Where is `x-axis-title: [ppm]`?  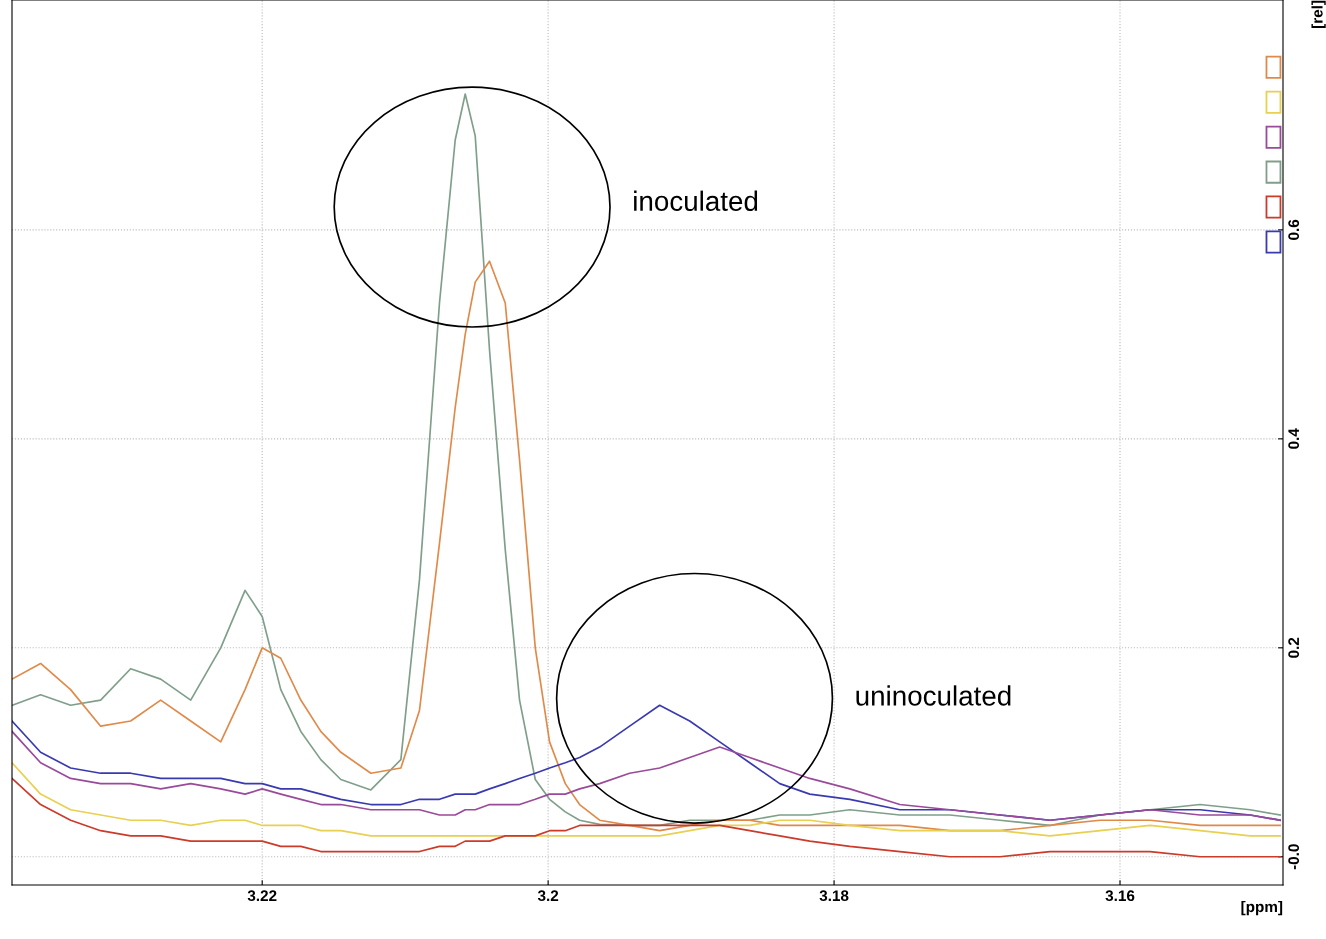 x-axis-title: [ppm] is located at coordinates (1262, 908).